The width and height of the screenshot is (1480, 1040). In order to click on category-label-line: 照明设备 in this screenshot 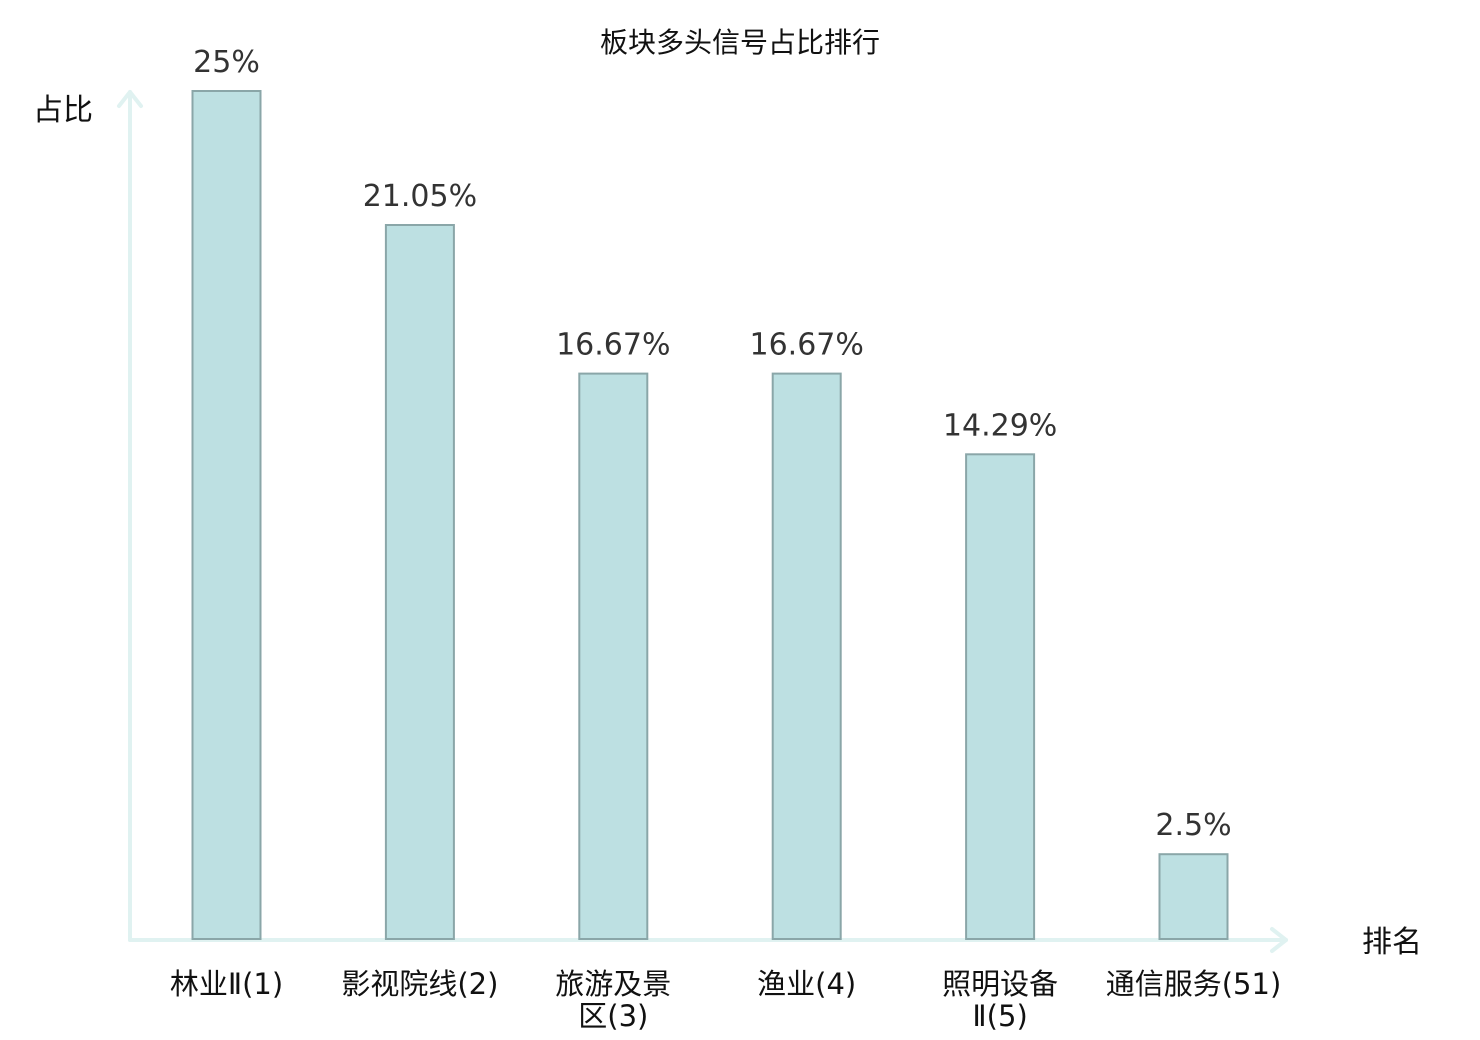, I will do `click(1000, 984)`.